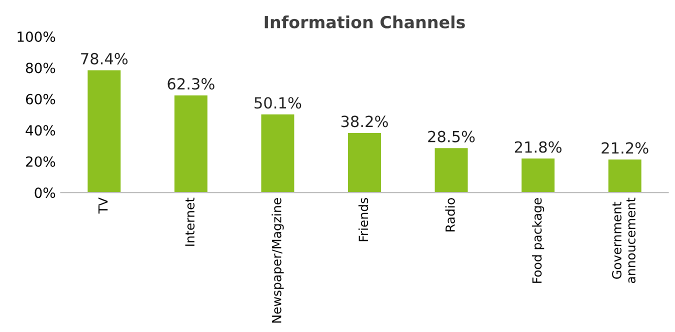 The height and width of the screenshot is (332, 675). I want to click on data-label: 78.4%, so click(104, 58).